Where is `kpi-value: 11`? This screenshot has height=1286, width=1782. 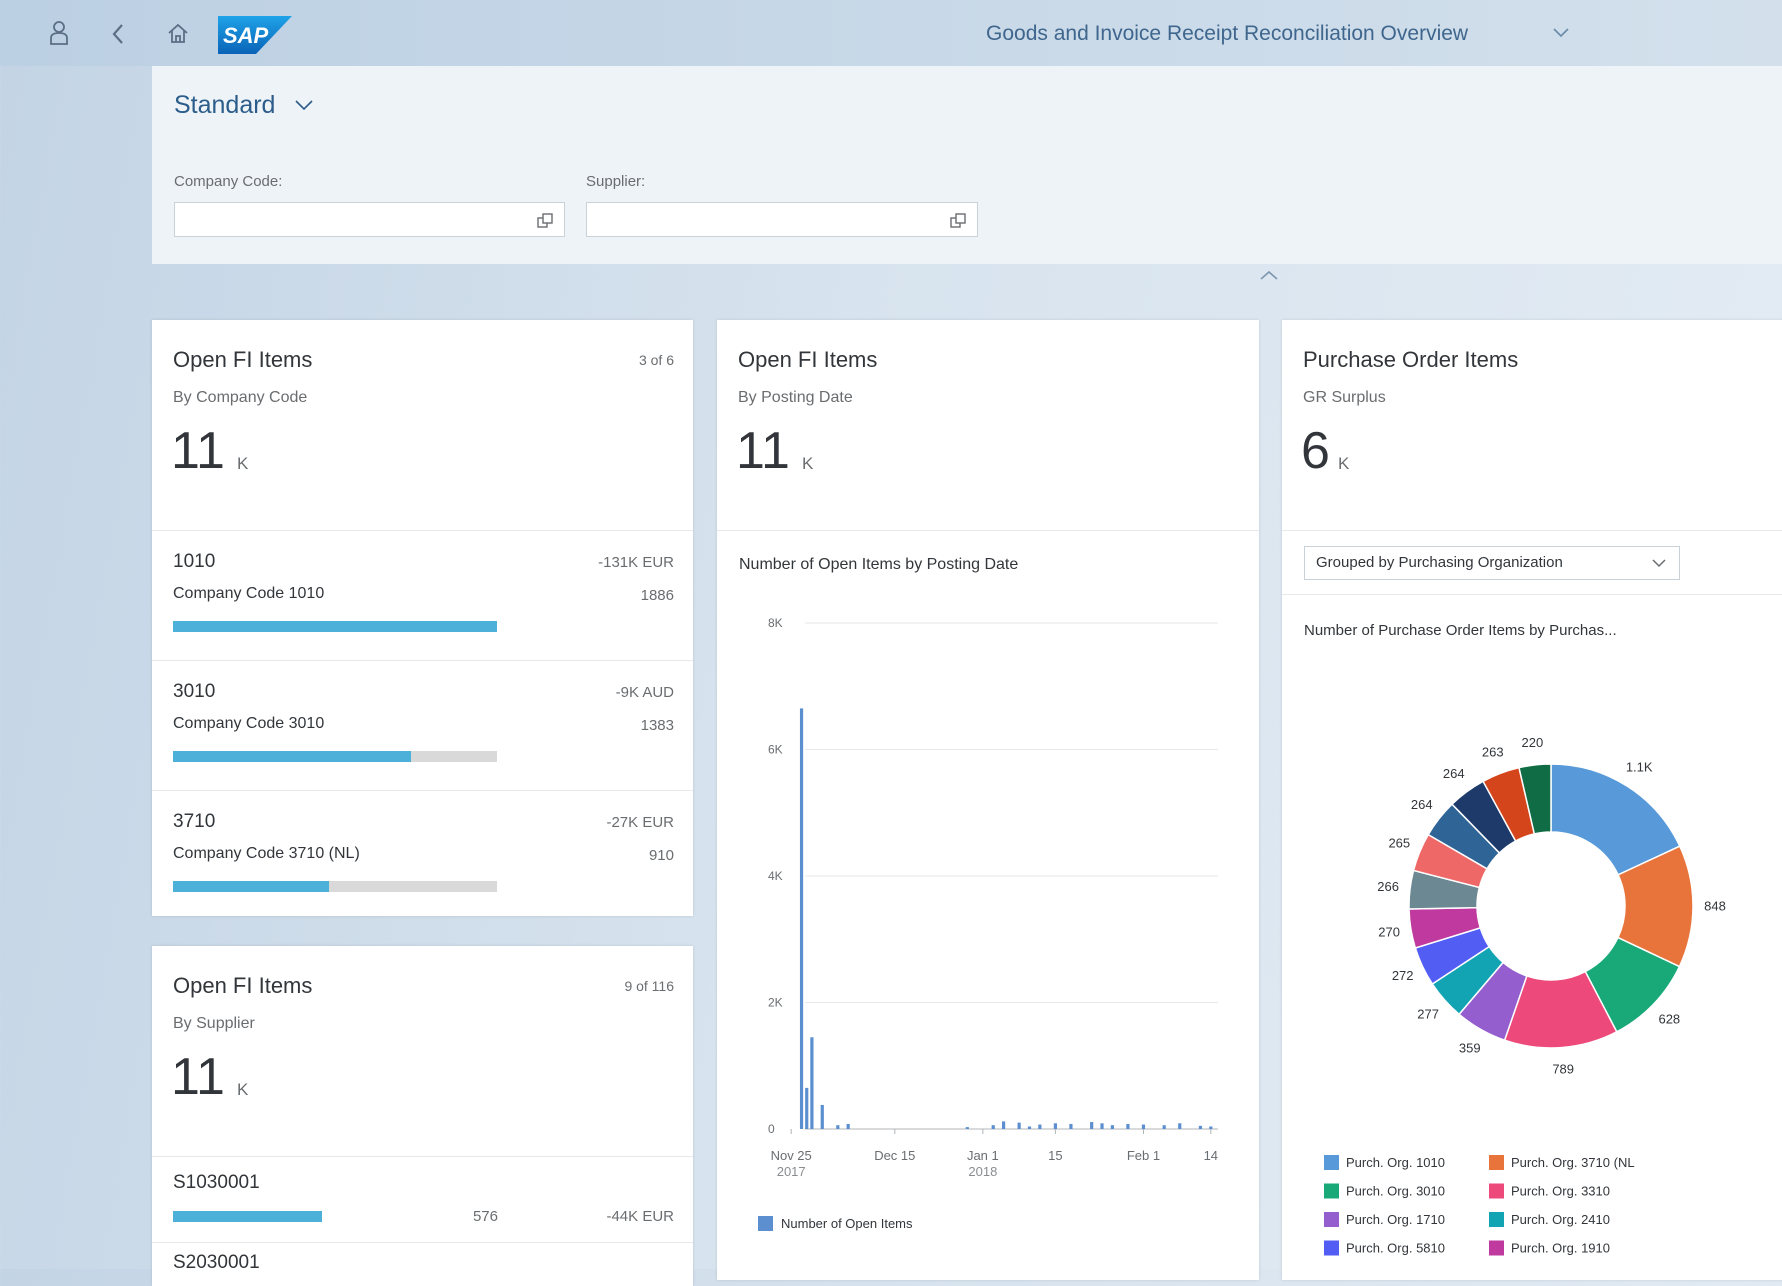 kpi-value: 11 is located at coordinates (198, 451).